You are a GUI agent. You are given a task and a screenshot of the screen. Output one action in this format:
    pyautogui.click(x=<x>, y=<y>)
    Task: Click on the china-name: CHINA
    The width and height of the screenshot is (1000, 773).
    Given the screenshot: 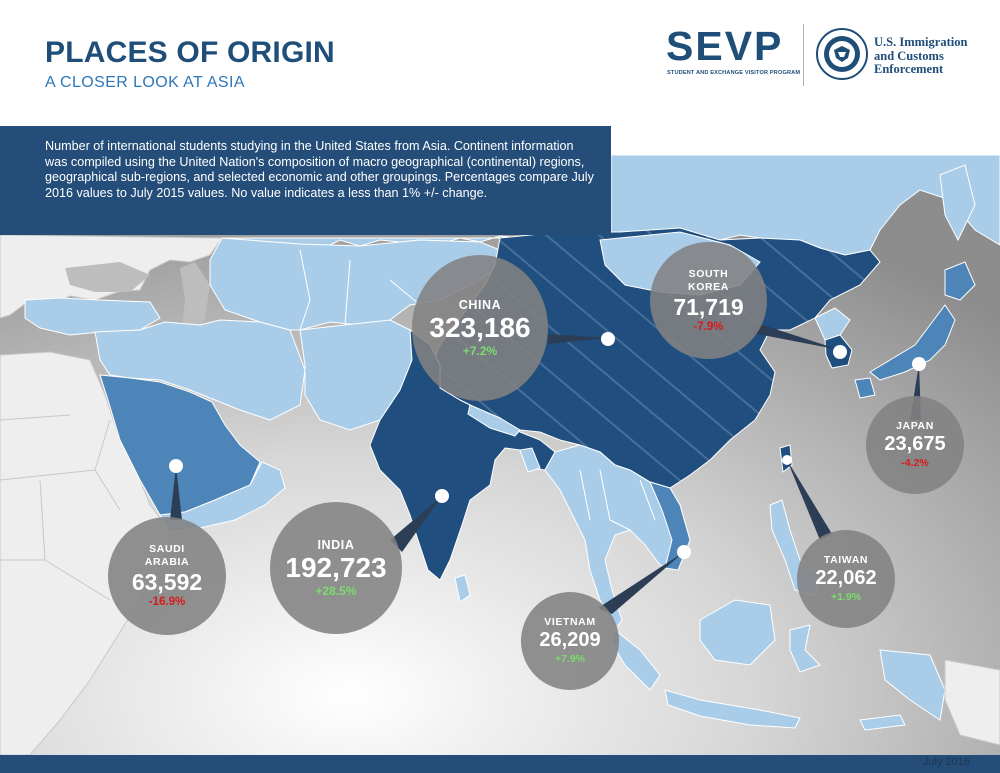 What is the action you would take?
    pyautogui.click(x=480, y=304)
    